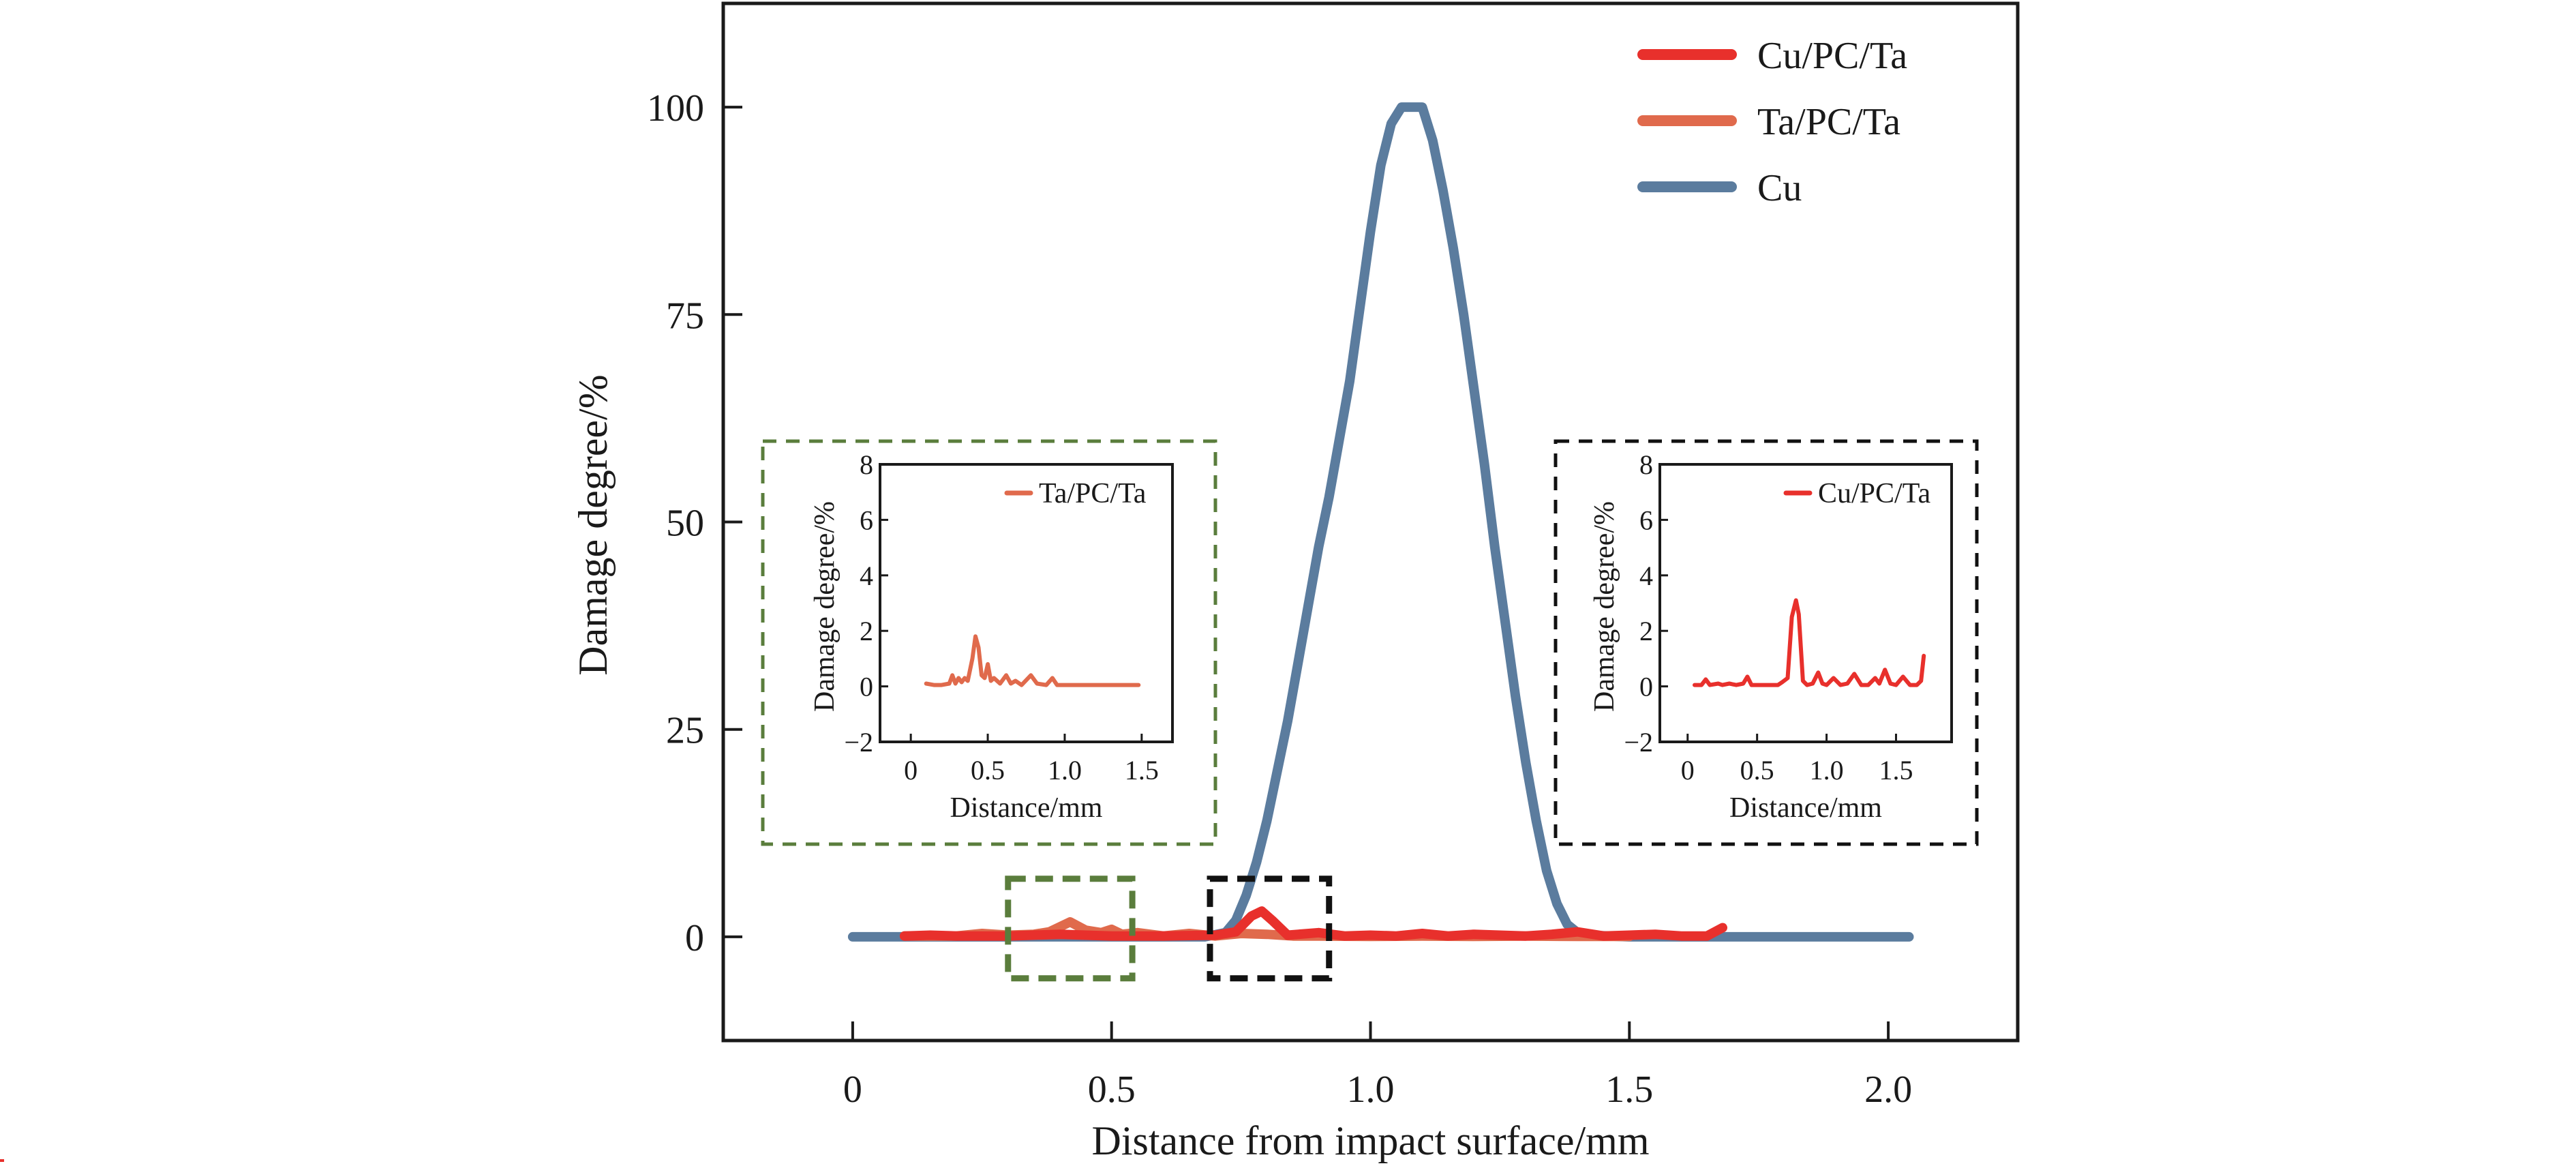  I want to click on y-axis-title: Damage degree/%, so click(593, 524).